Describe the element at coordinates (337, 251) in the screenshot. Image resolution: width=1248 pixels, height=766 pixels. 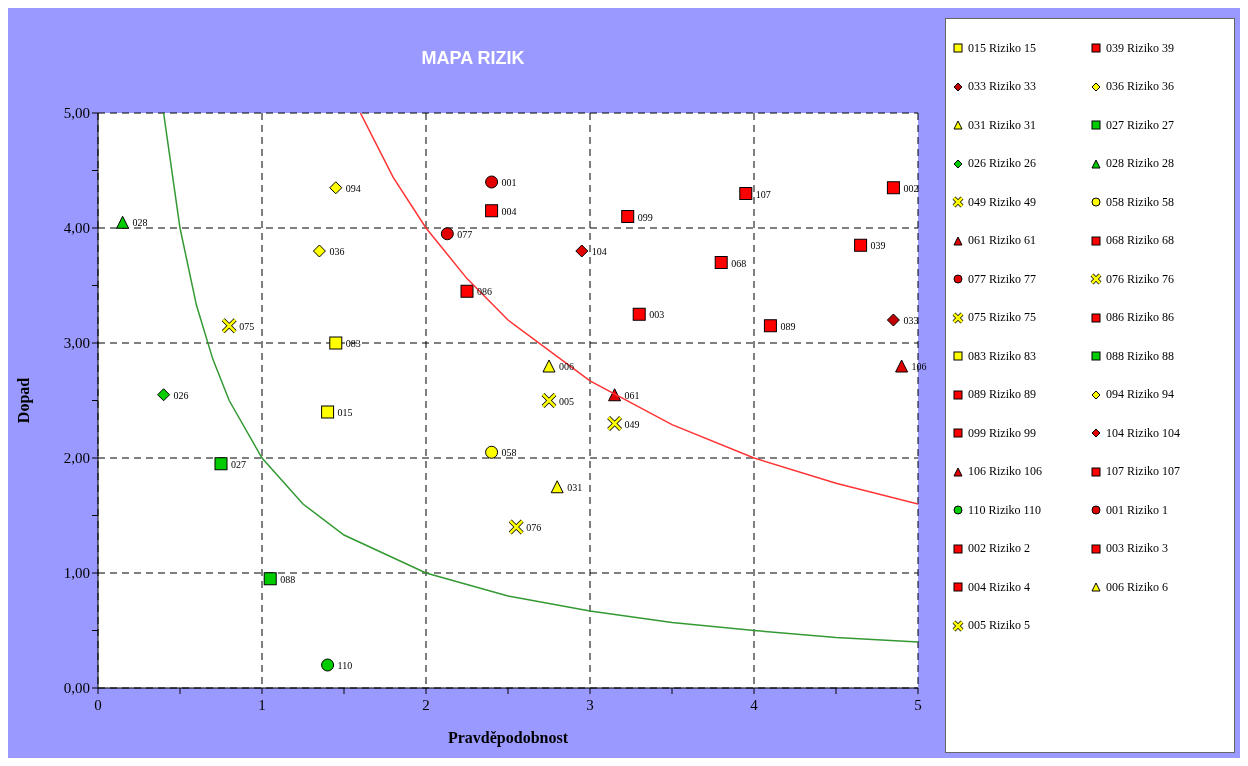
I see `annotation: 036` at that location.